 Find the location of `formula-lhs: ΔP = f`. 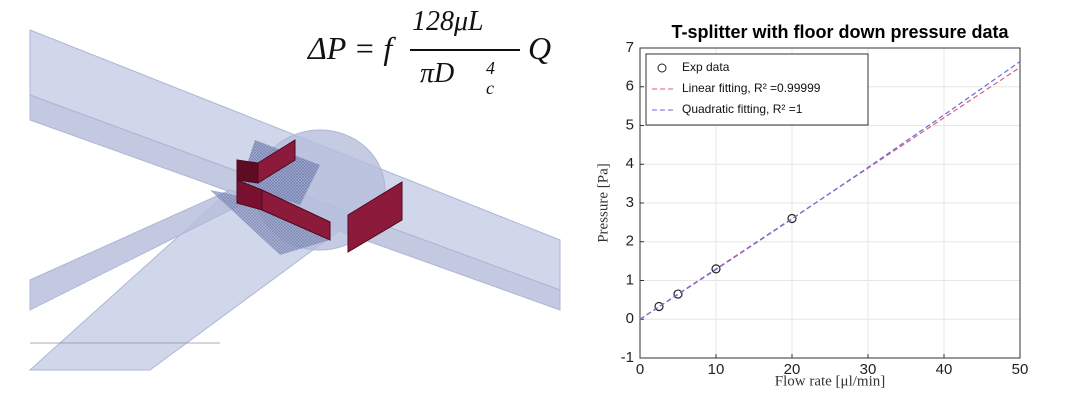

formula-lhs: ΔP = f is located at coordinates (350, 48).